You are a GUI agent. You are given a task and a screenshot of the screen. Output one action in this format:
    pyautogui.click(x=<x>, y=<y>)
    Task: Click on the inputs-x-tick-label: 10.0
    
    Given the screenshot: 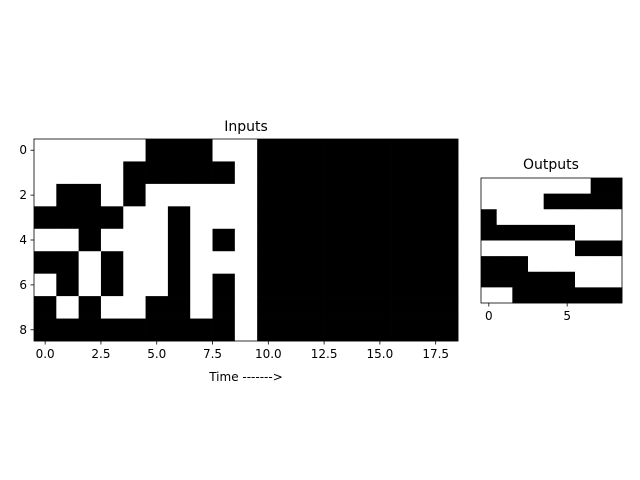 What is the action you would take?
    pyautogui.click(x=268, y=354)
    